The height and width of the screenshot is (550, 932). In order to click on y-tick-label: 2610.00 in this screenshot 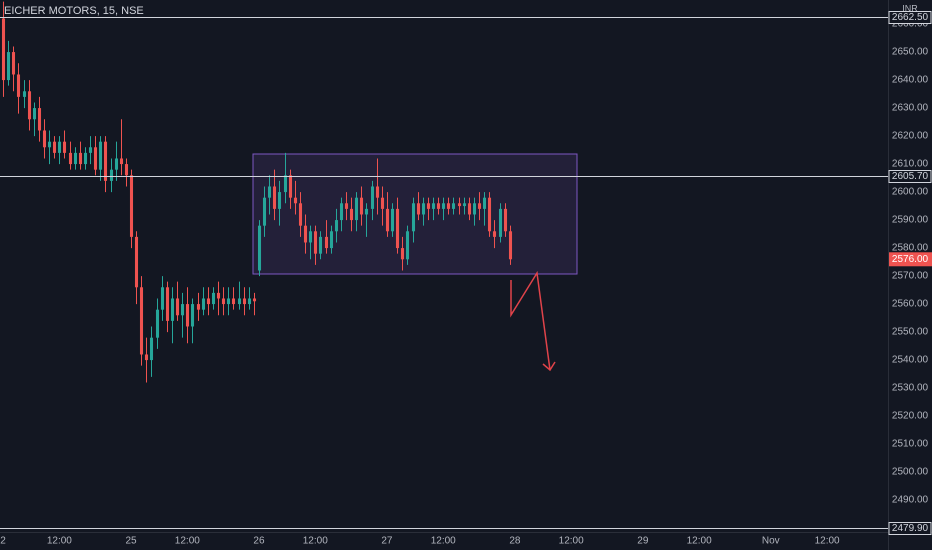, I will do `click(910, 164)`.